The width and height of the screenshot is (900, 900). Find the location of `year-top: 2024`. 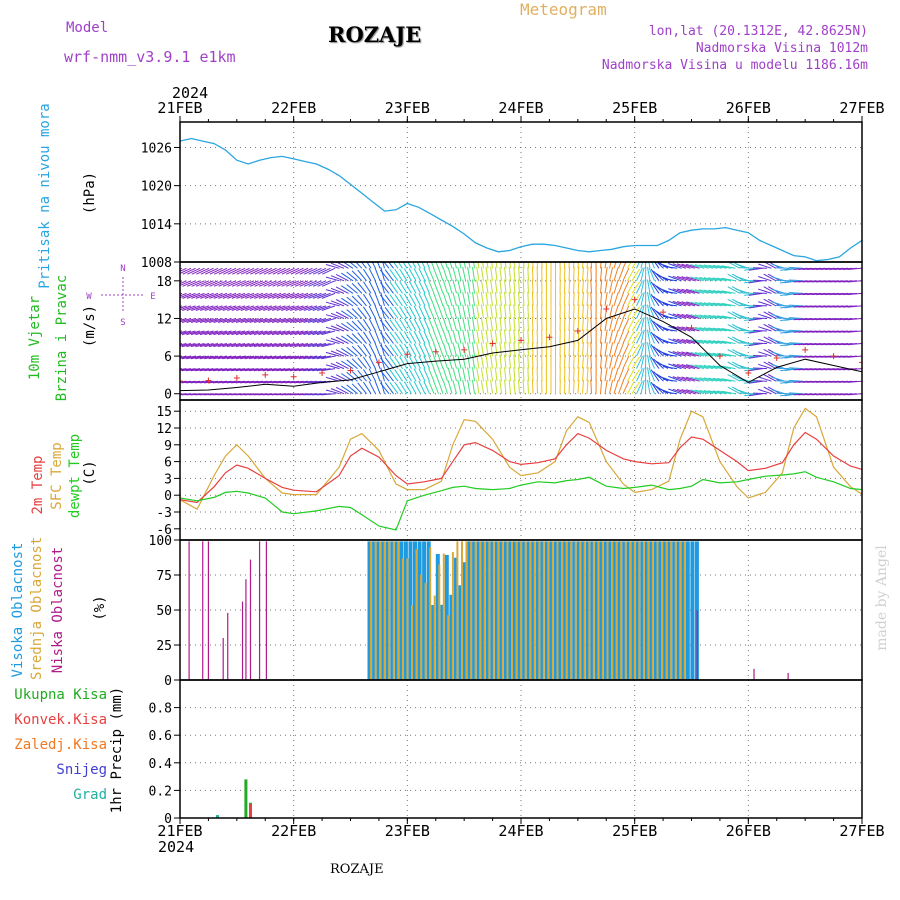

year-top: 2024 is located at coordinates (190, 93).